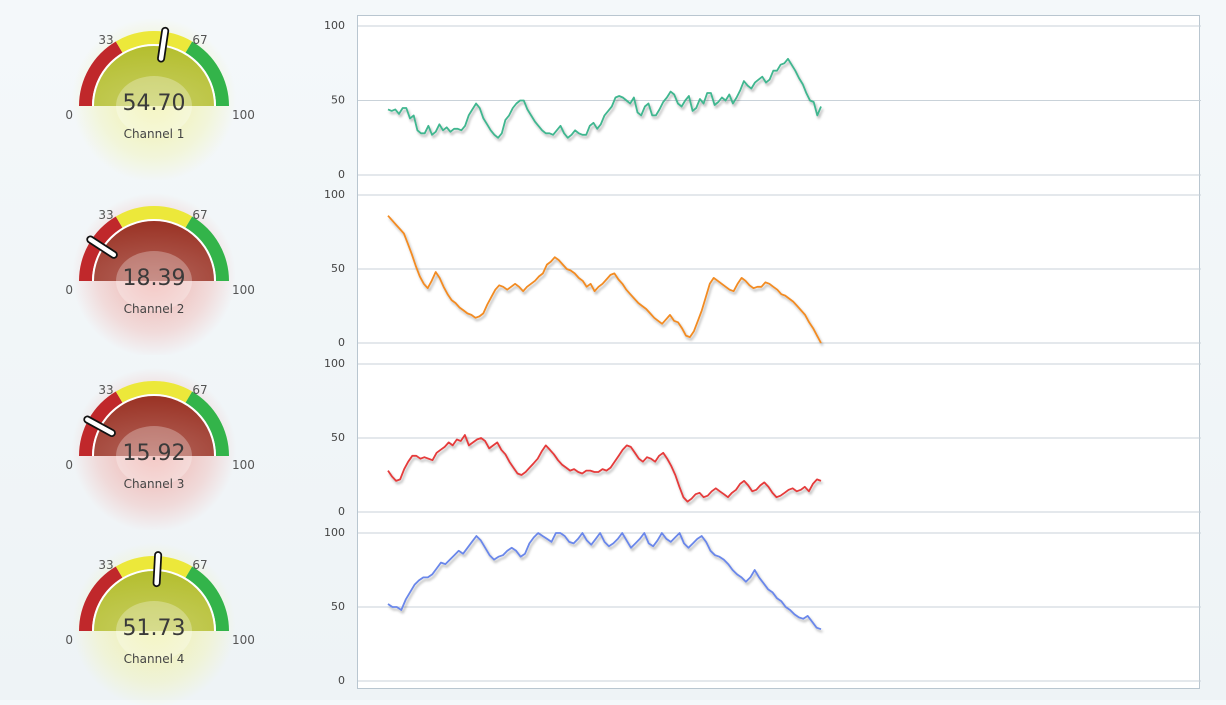 The image size is (1226, 705). I want to click on gauge-channel-1: 33 67 0 100 54.70 Channel 1, so click(160, 99).